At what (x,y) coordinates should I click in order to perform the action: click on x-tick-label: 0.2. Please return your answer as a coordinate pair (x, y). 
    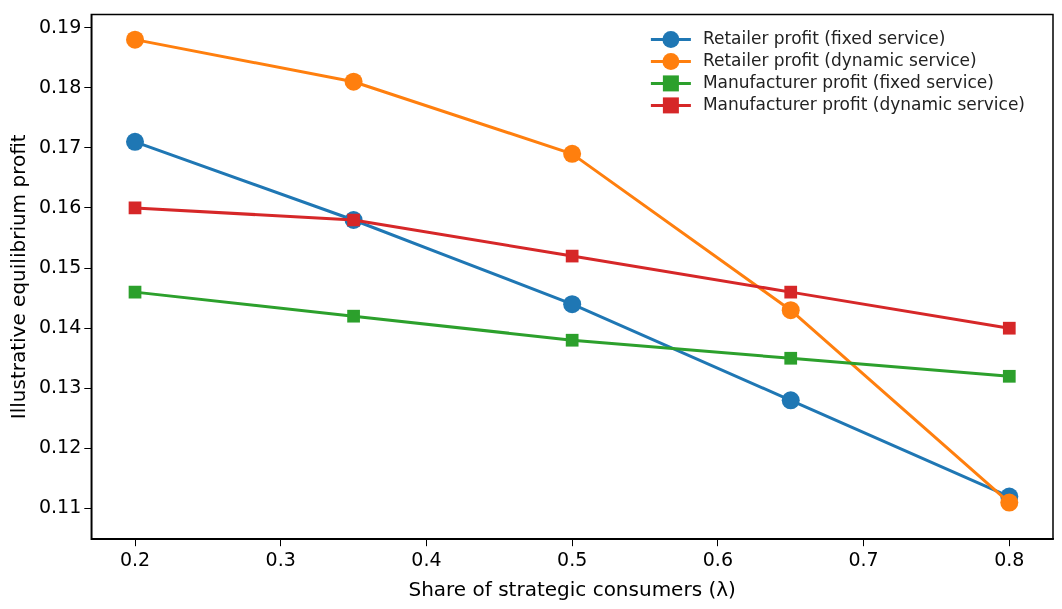
    Looking at the image, I should click on (135, 558).